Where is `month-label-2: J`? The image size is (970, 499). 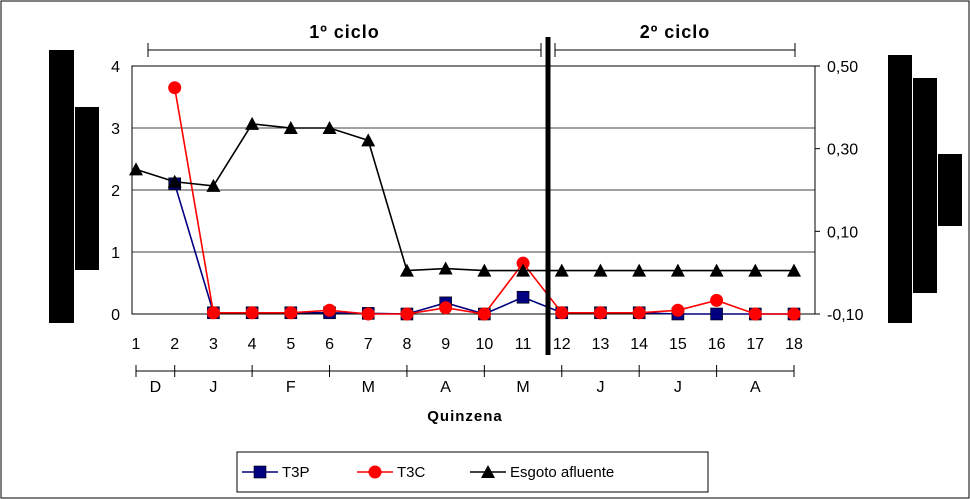 month-label-2: J is located at coordinates (213, 387).